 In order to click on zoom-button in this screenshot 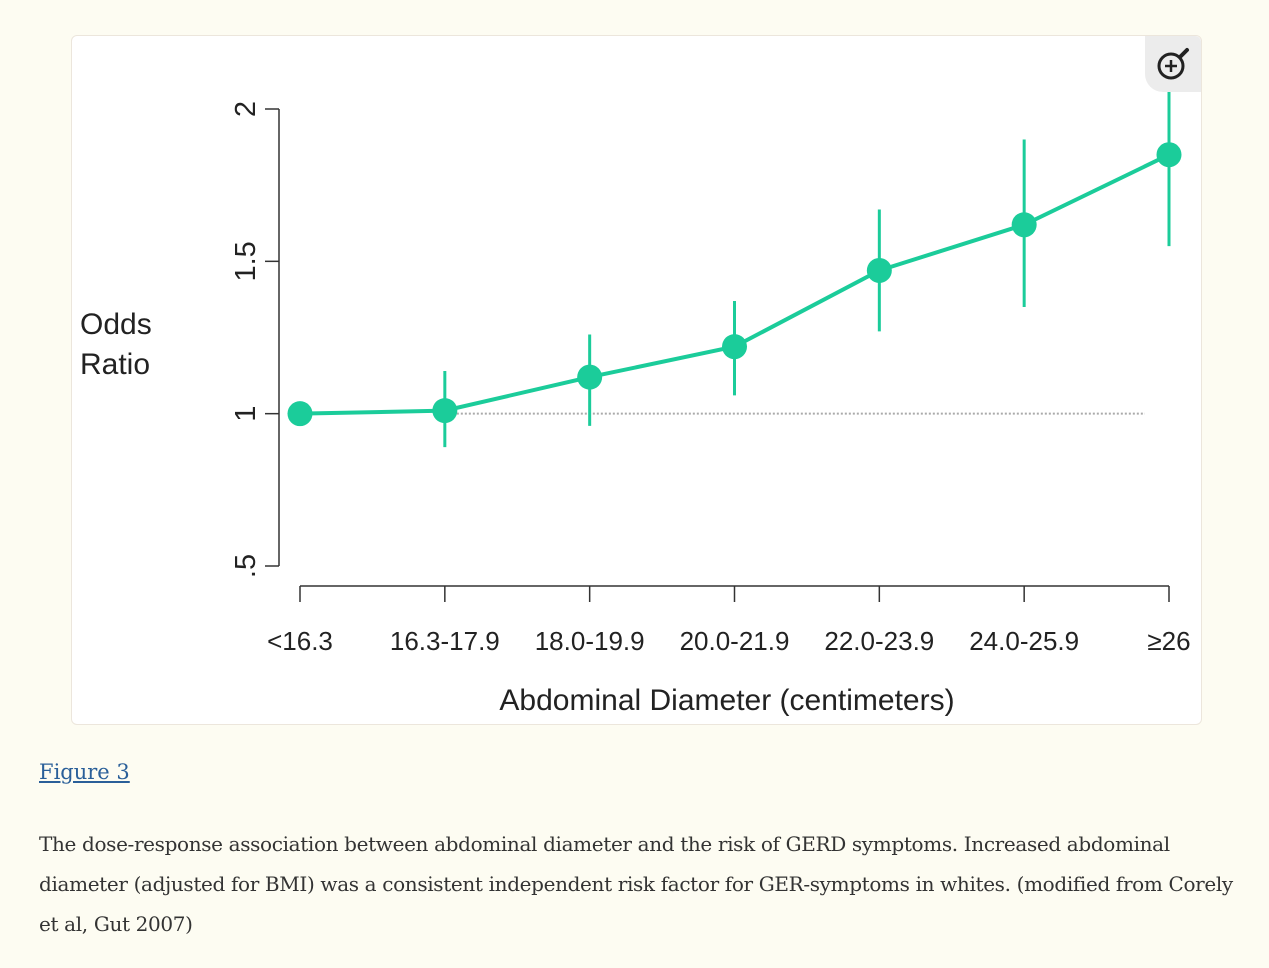, I will do `click(1173, 64)`.